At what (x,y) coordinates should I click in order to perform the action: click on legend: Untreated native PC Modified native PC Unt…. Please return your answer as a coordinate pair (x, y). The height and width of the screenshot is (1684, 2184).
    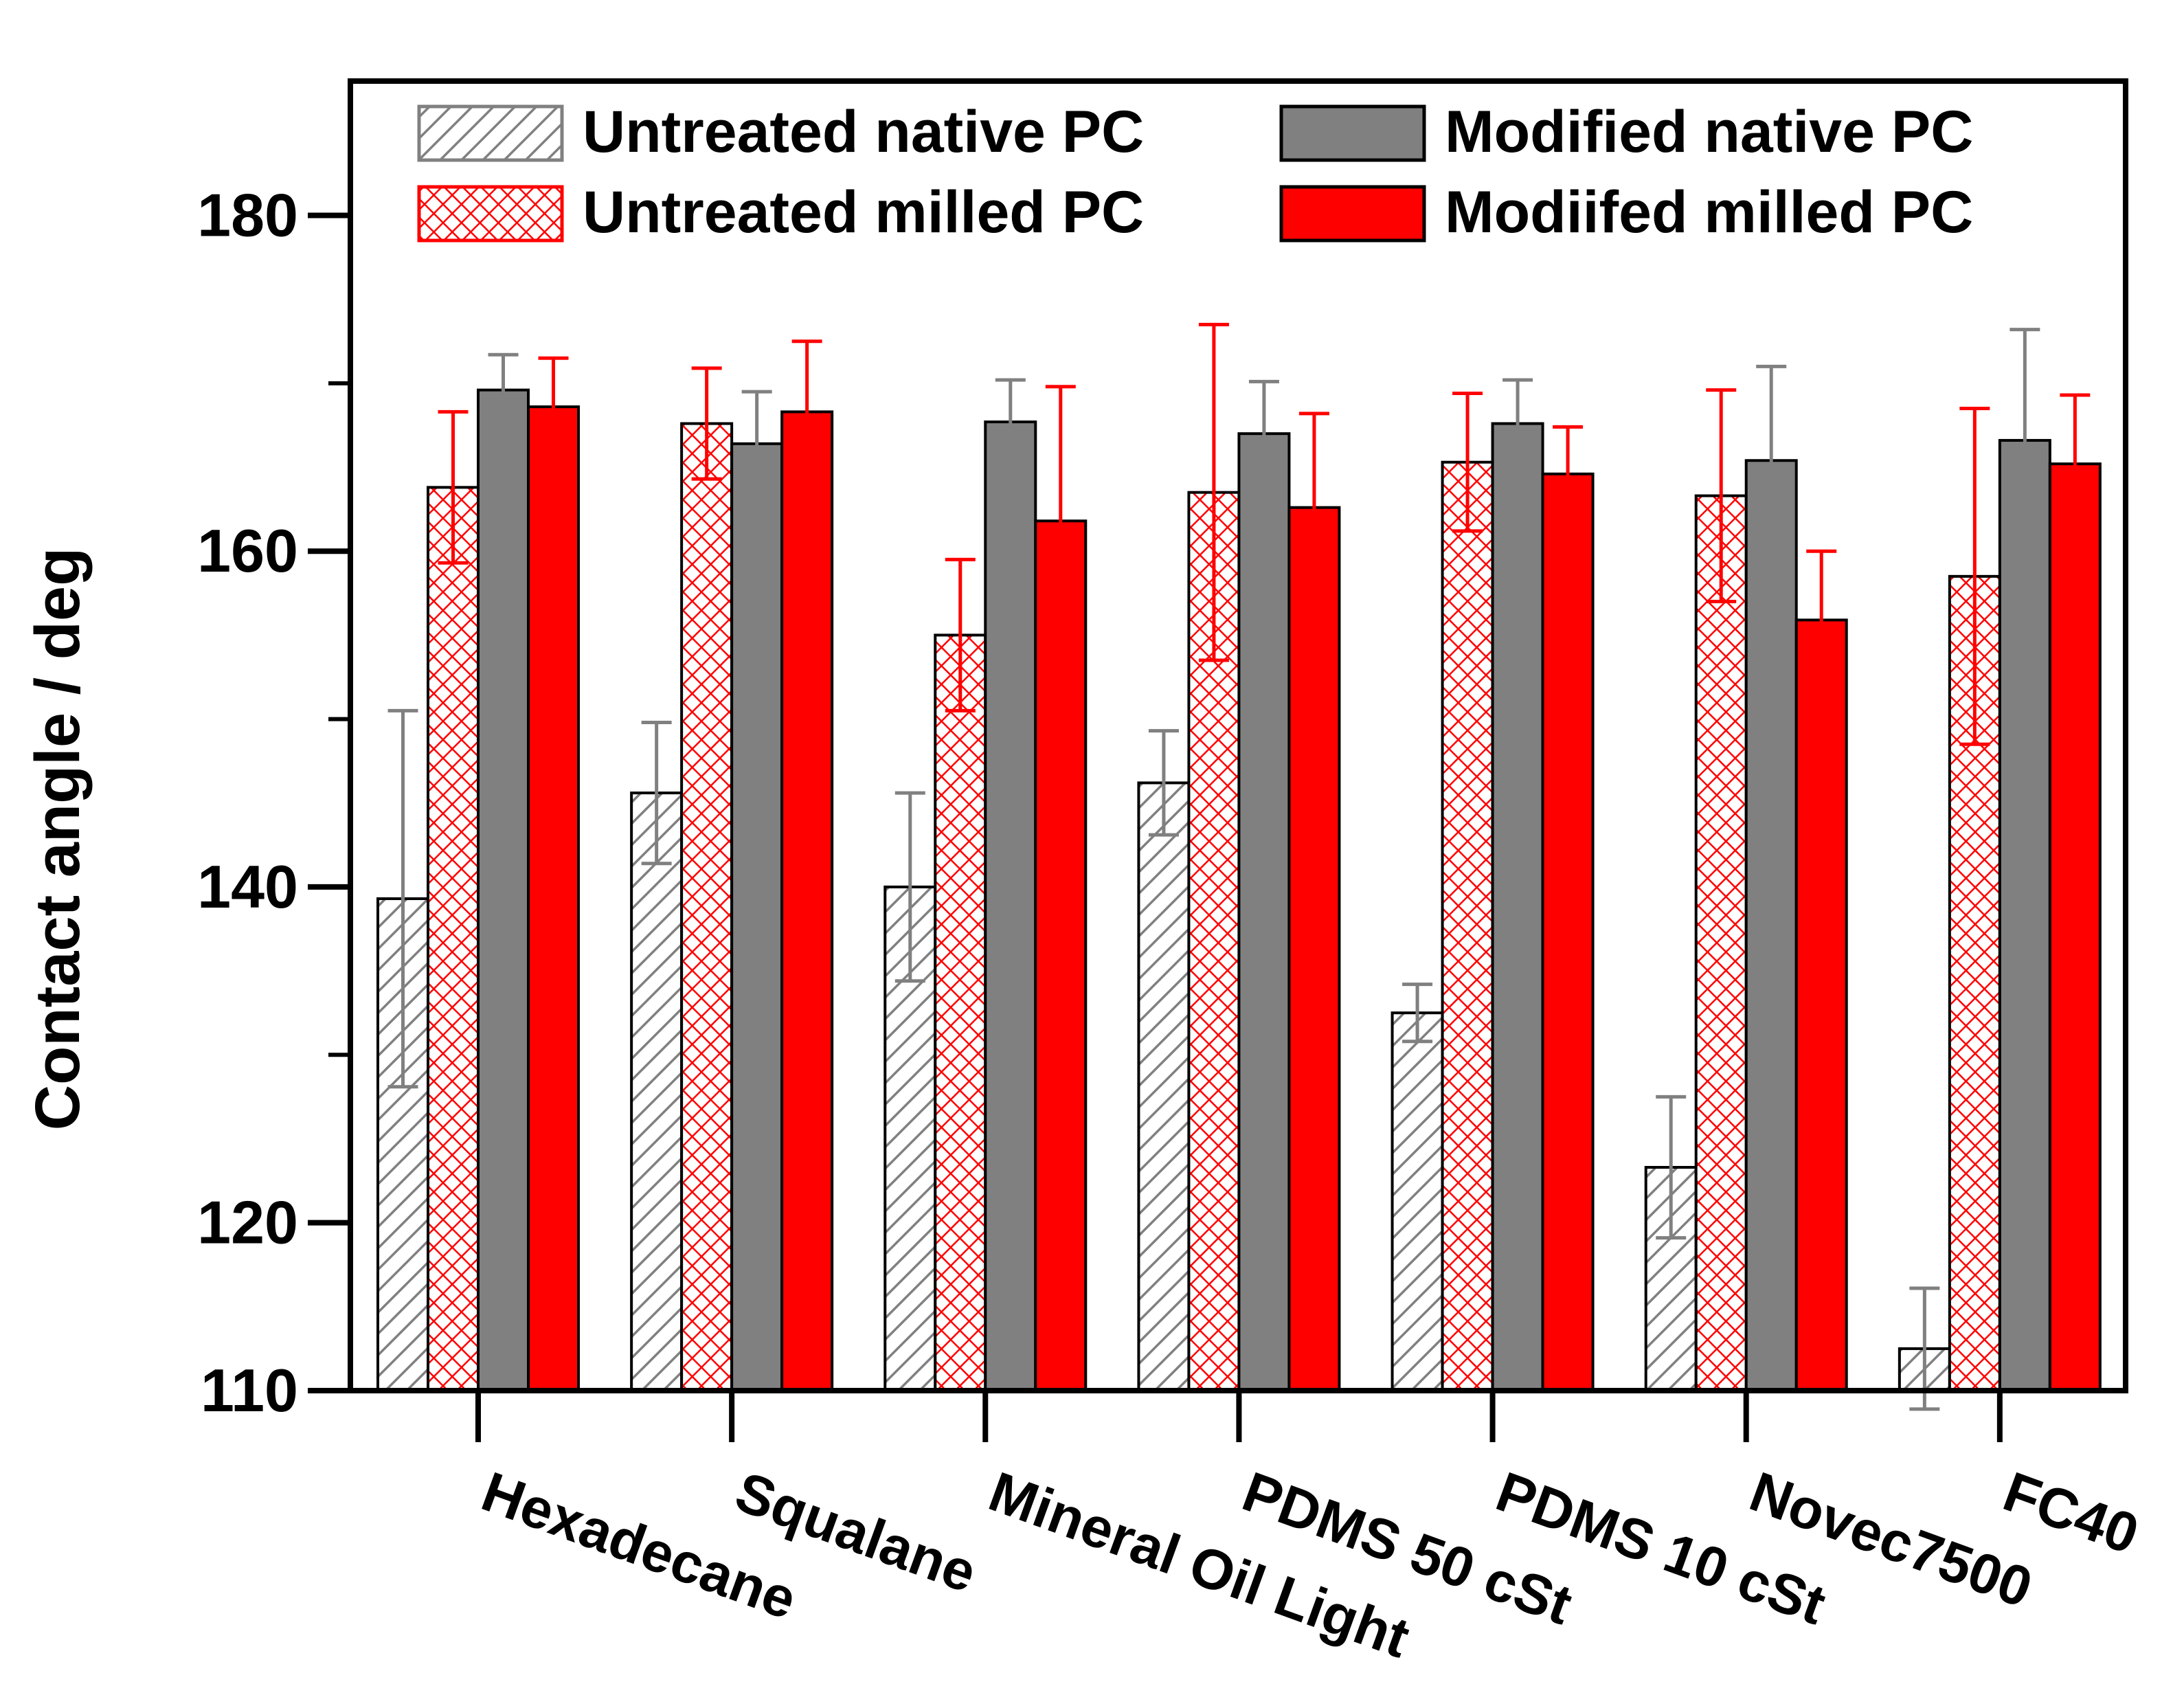
    Looking at the image, I should click on (1195, 172).